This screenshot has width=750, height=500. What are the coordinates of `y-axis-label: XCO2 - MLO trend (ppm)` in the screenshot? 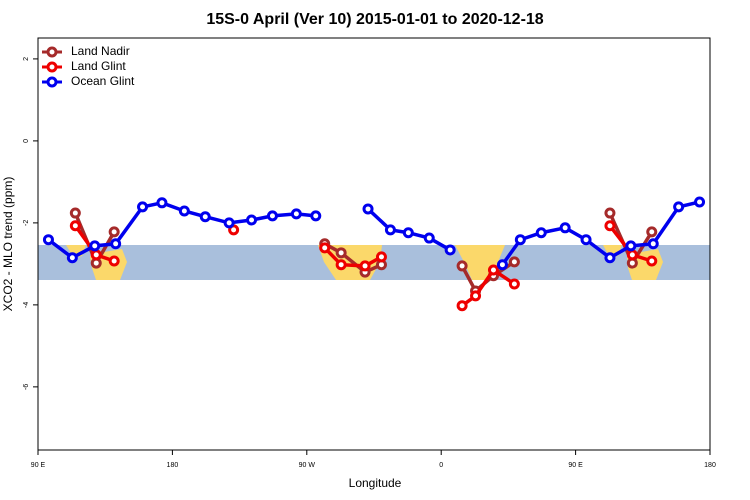 It's located at (8, 244).